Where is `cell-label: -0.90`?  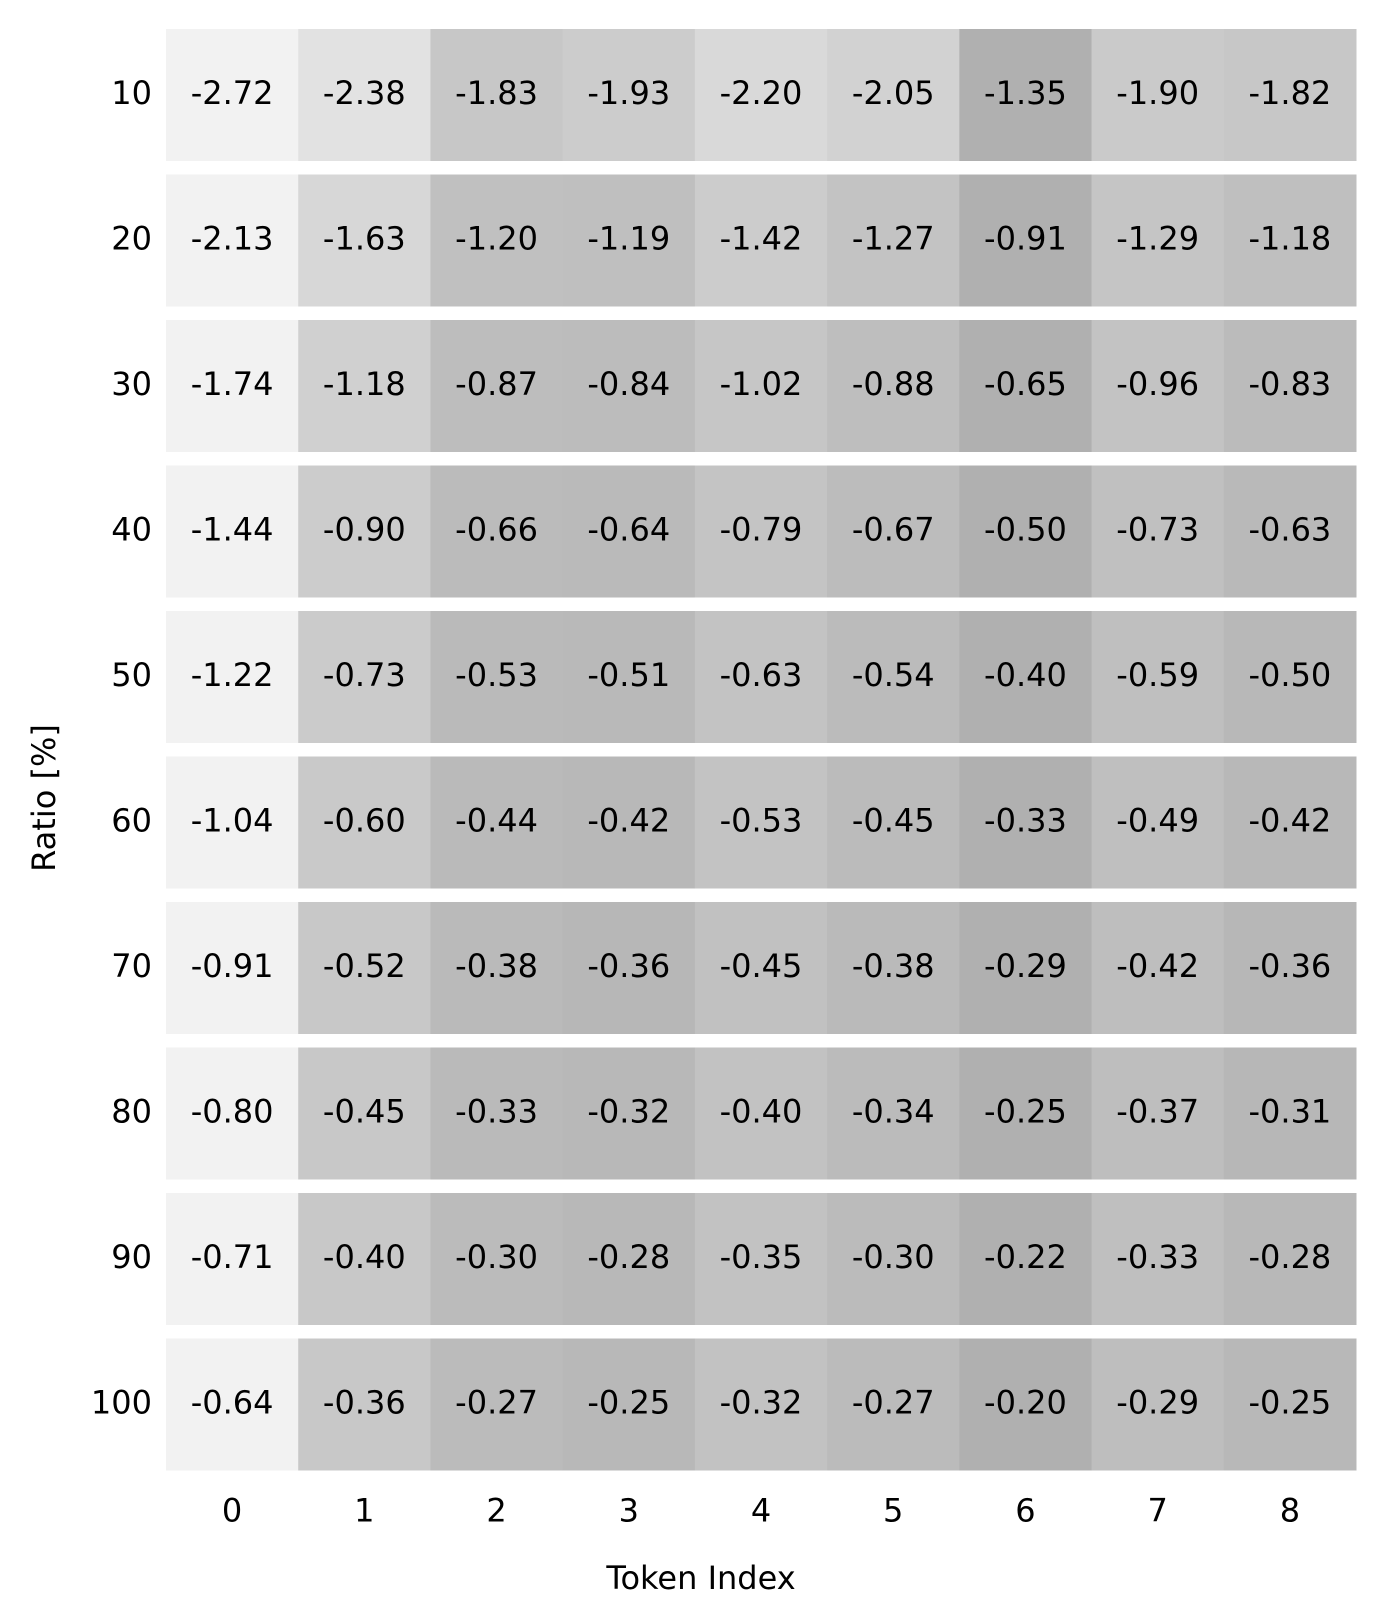 cell-label: -0.90 is located at coordinates (364, 530).